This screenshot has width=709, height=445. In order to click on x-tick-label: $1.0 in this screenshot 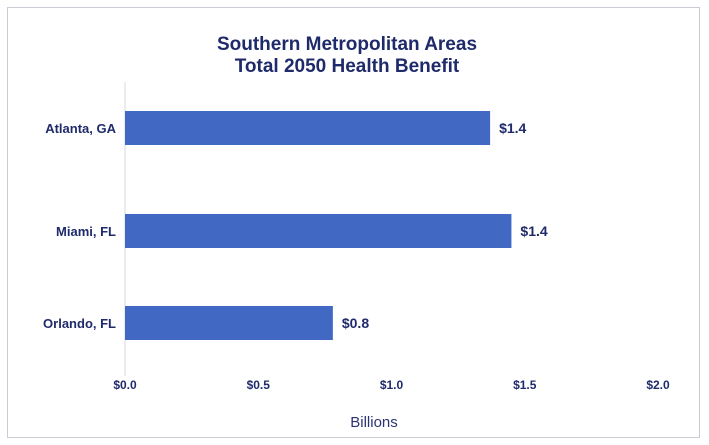, I will do `click(392, 385)`.